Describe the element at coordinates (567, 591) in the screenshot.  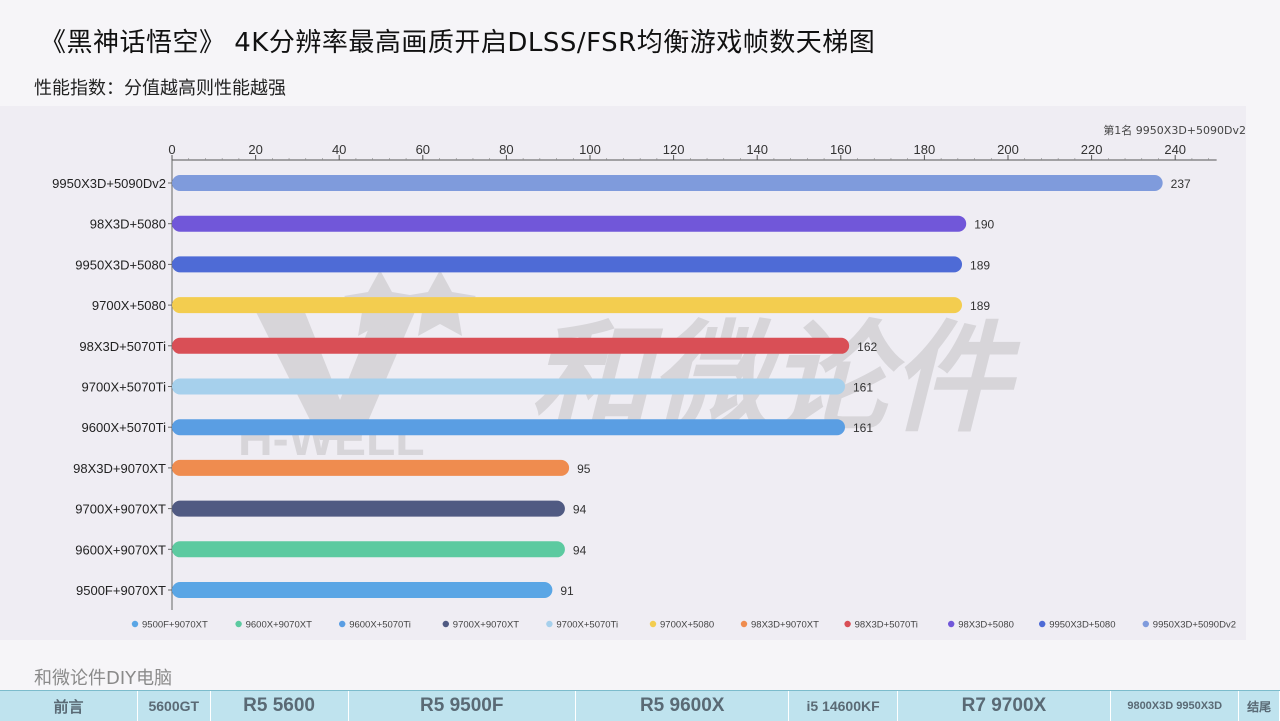
I see `data-label: 91` at that location.